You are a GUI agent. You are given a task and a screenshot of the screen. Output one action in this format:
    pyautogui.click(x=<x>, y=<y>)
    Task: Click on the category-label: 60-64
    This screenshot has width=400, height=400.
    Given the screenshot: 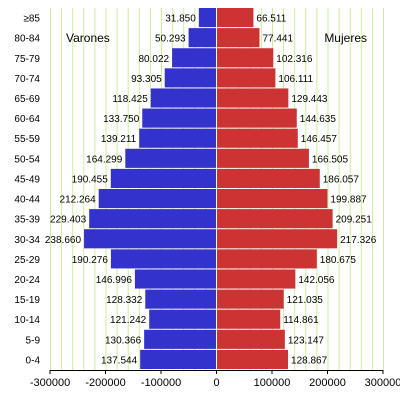 What is the action you would take?
    pyautogui.click(x=27, y=119)
    